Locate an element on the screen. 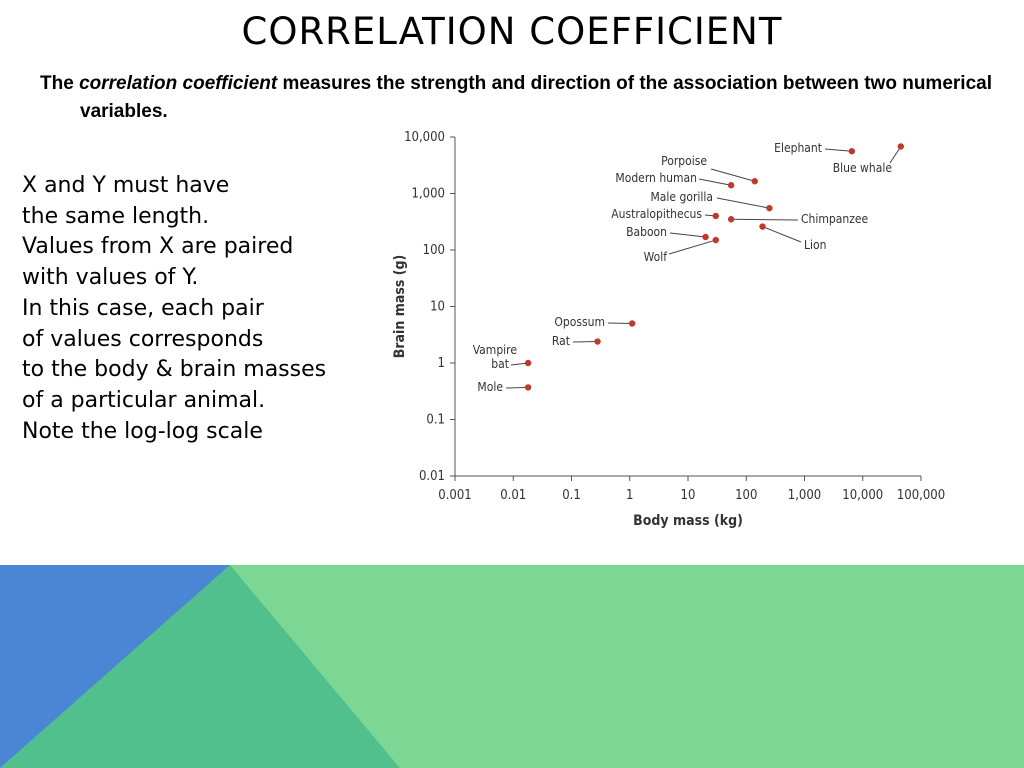  y-tick-label: 0.1 is located at coordinates (435, 420).